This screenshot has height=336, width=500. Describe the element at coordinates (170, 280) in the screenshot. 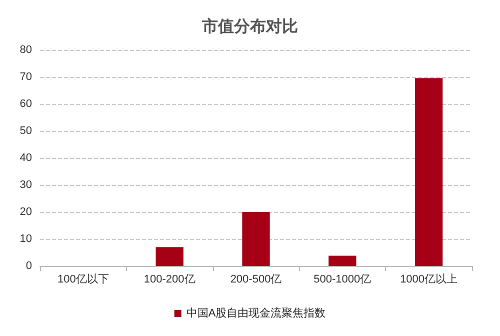

I see `x-tick-label: 100-200亿` at that location.